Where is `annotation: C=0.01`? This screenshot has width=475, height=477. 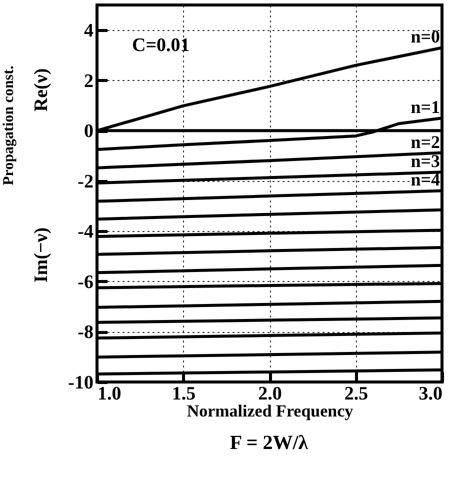 annotation: C=0.01 is located at coordinates (161, 45).